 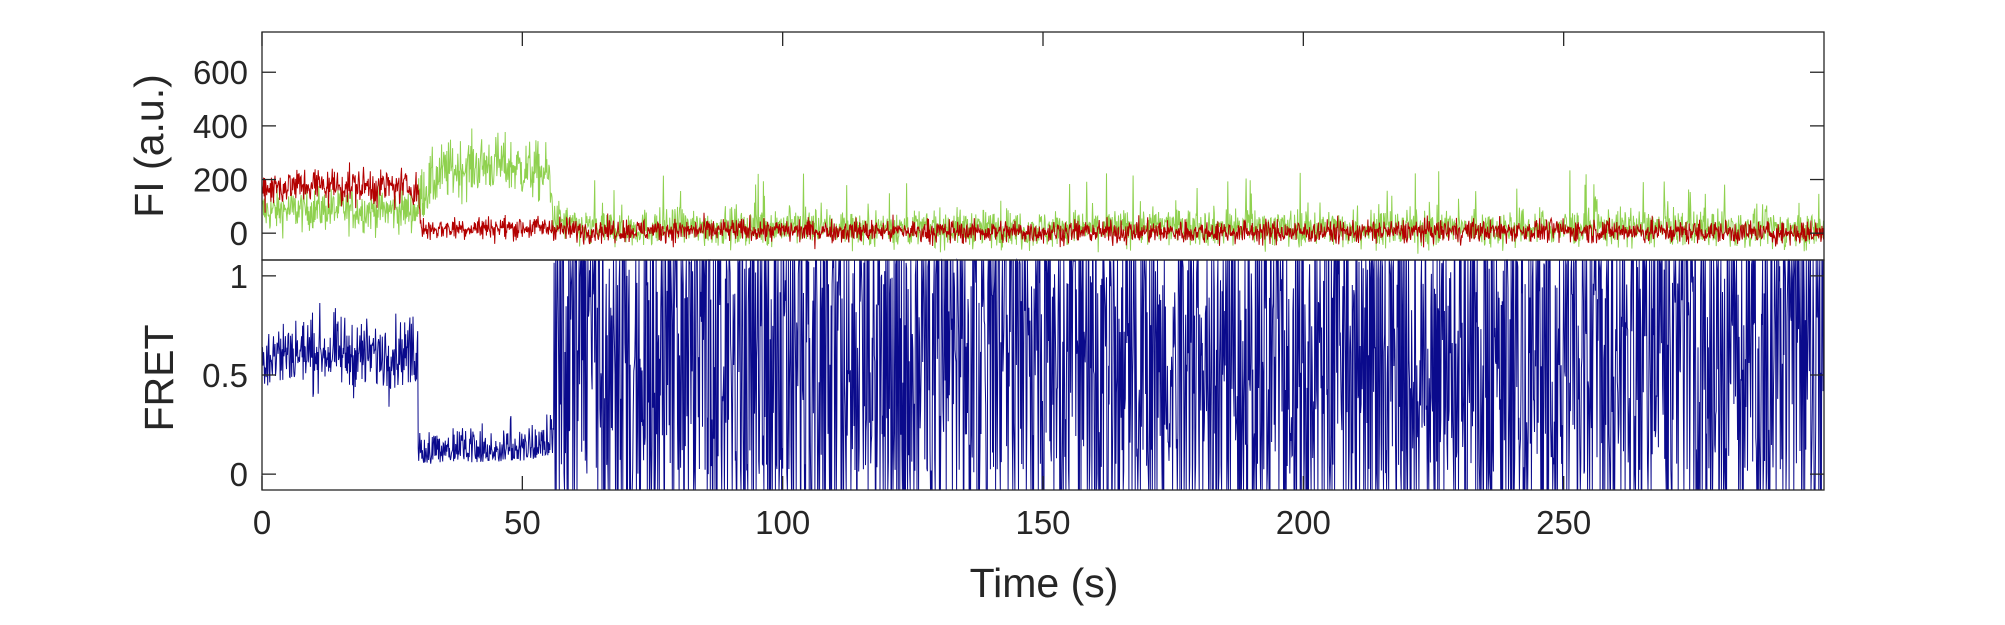 I want to click on fluorescence-y-axis-label: FI (a.u.), so click(x=149, y=146).